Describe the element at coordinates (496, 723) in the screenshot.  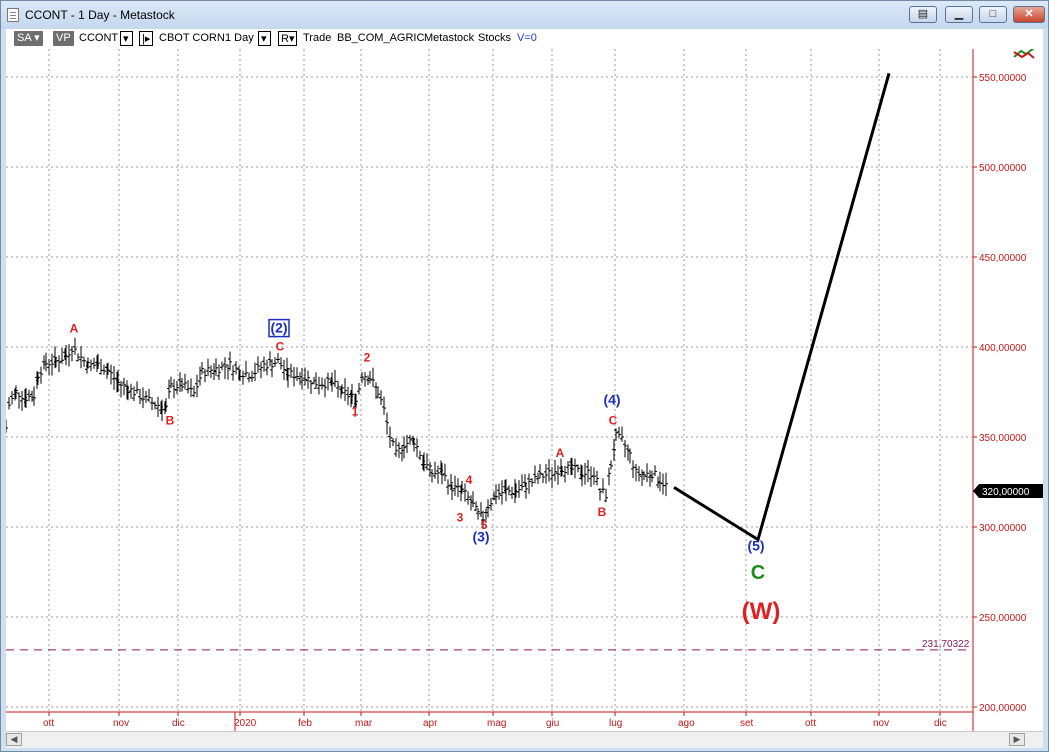
I see `x-tick-label: mag` at that location.